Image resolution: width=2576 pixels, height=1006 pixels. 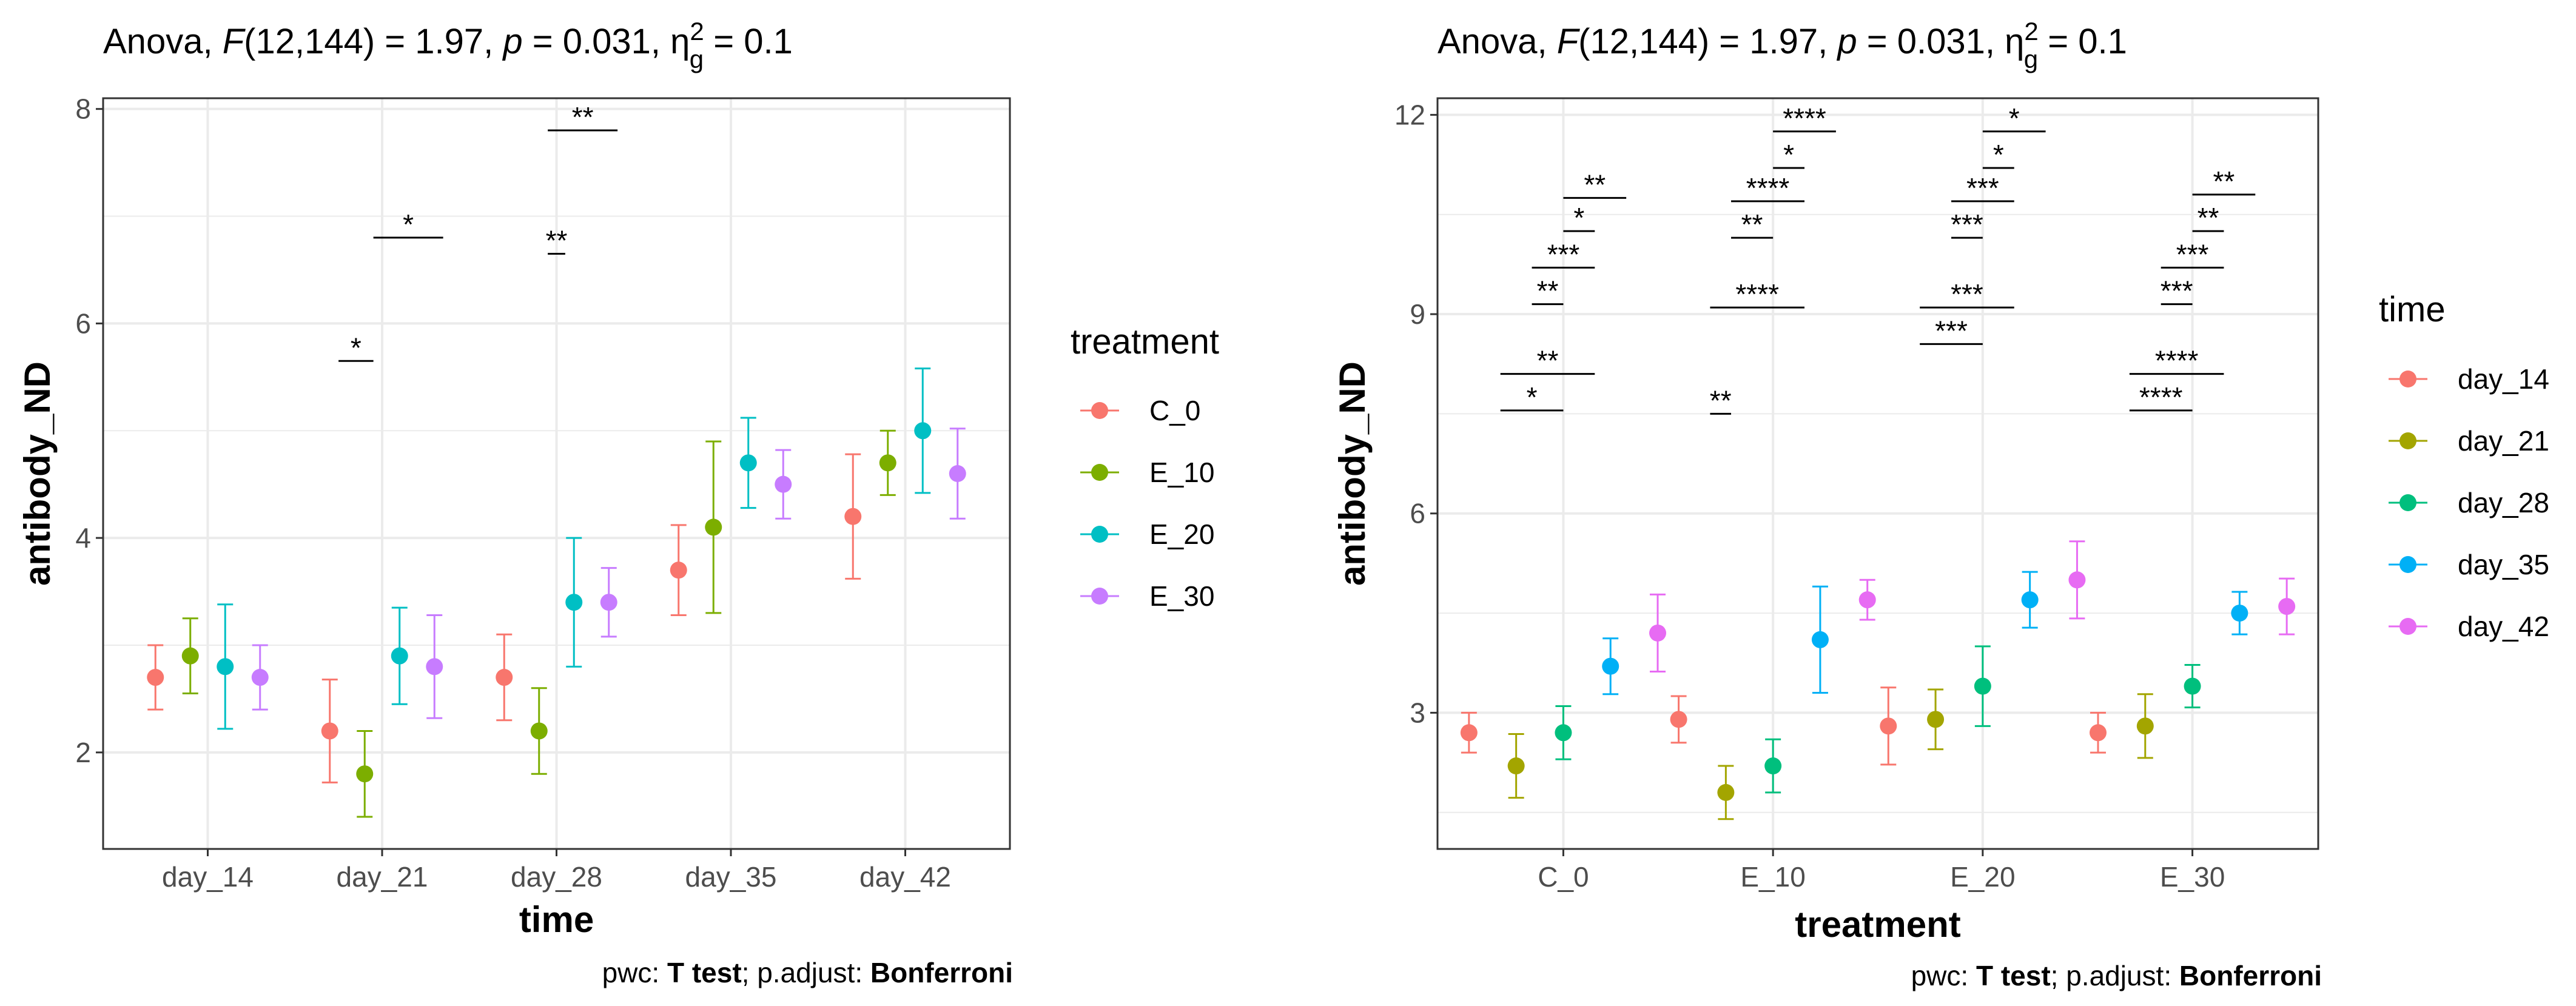 What do you see at coordinates (83, 538) in the screenshot?
I see `y-tick-label: 4` at bounding box center [83, 538].